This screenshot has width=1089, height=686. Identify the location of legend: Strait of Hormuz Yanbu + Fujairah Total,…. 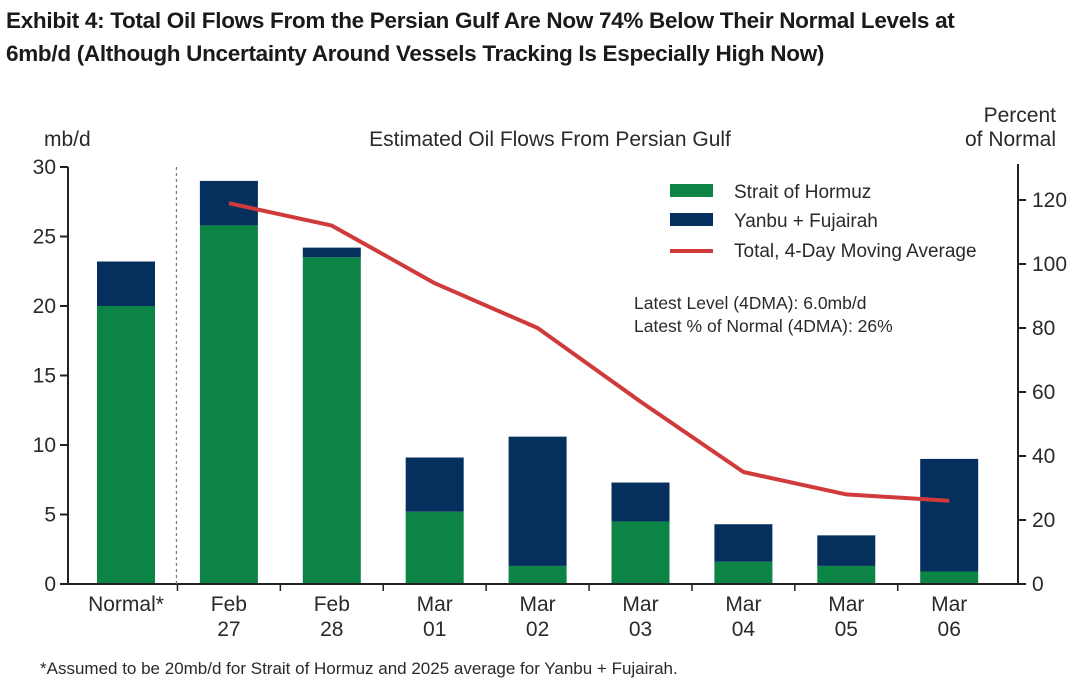
(823, 222).